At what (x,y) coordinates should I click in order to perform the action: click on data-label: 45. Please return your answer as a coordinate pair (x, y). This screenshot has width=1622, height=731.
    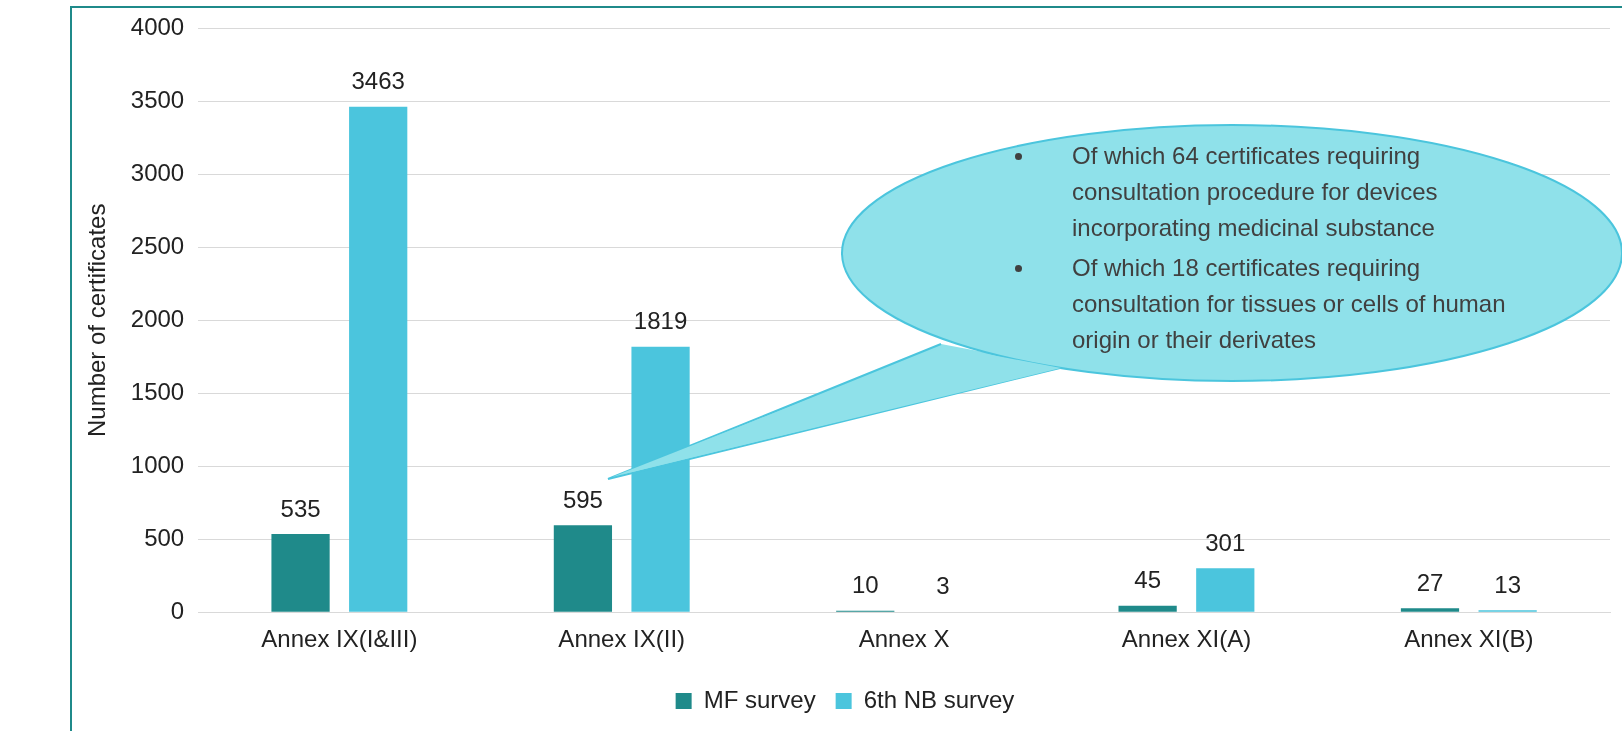
    Looking at the image, I should click on (1147, 580).